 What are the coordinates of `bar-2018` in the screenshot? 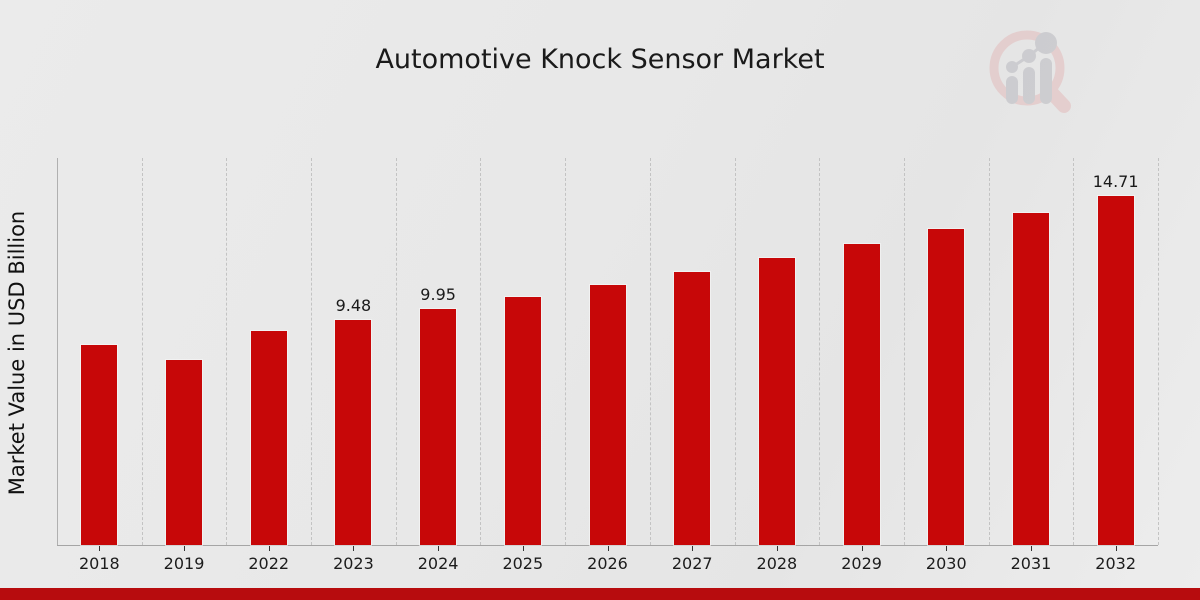 It's located at (99, 445).